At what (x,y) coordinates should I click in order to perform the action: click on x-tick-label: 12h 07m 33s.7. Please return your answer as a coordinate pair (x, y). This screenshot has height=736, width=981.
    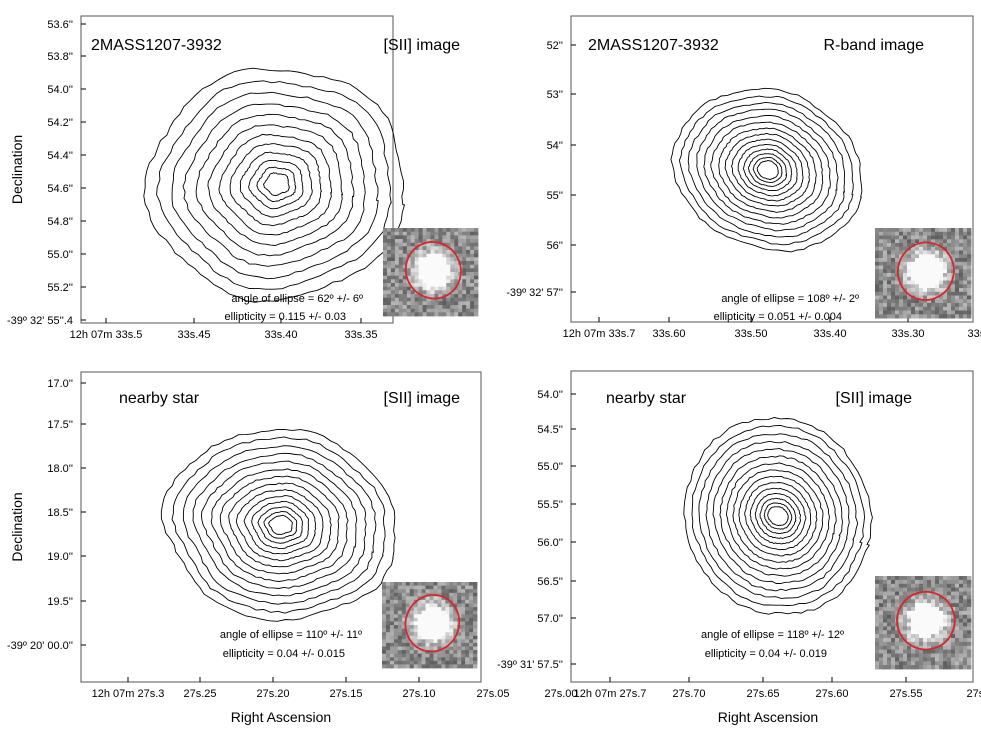
    Looking at the image, I should click on (599, 334).